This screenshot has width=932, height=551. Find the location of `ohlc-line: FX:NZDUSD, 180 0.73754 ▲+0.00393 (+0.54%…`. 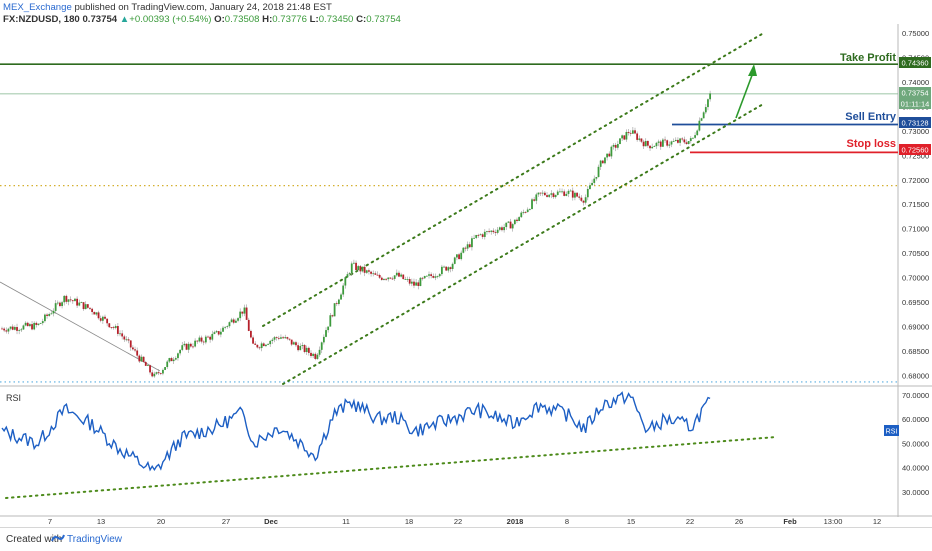

ohlc-line: FX:NZDUSD, 180 0.73754 ▲+0.00393 (+0.54%… is located at coordinates (202, 20).